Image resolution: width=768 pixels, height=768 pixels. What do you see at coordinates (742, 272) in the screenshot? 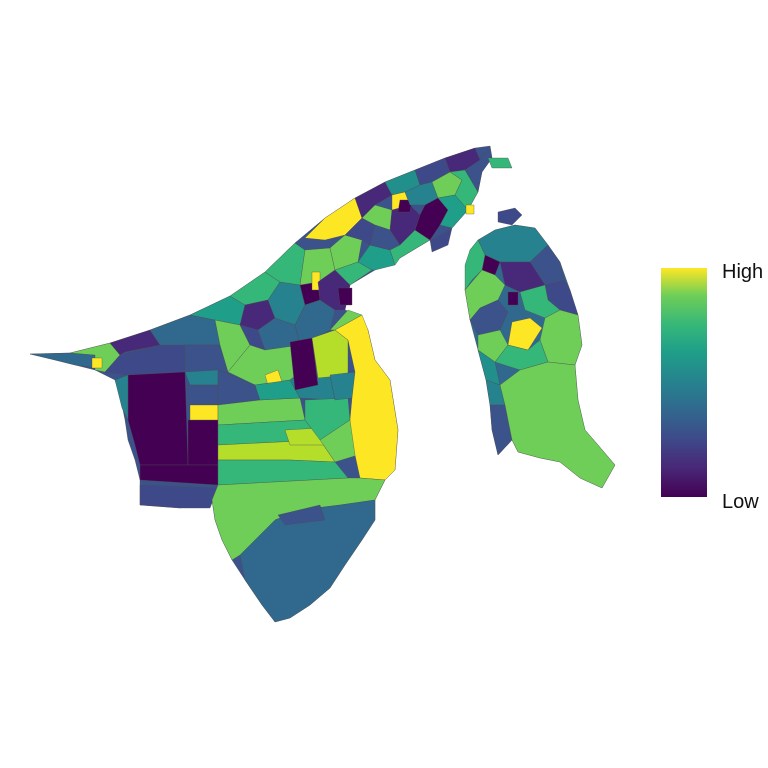
I see `legend-high-label: High` at bounding box center [742, 272].